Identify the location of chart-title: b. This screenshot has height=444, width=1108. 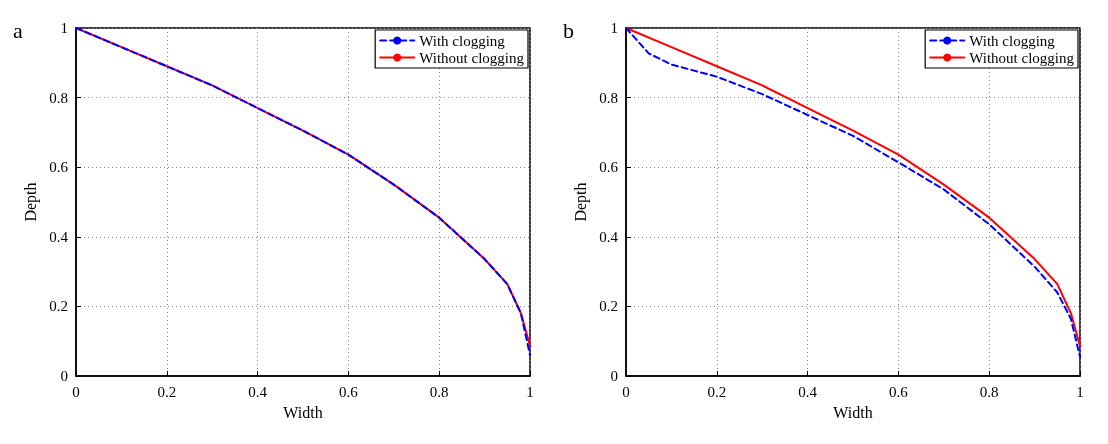
(568, 30).